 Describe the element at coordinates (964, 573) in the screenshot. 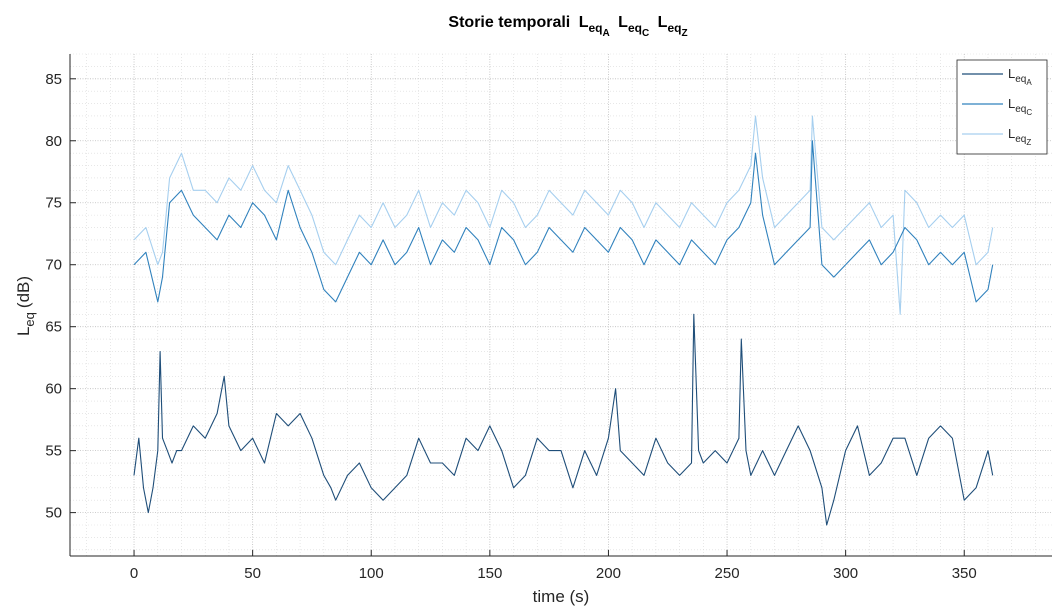

I see `x-tick-label: 350` at that location.